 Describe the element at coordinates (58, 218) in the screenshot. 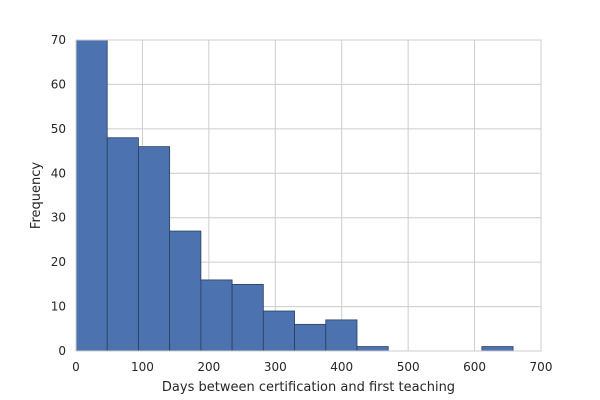

I see `y-tick-label: 30` at that location.